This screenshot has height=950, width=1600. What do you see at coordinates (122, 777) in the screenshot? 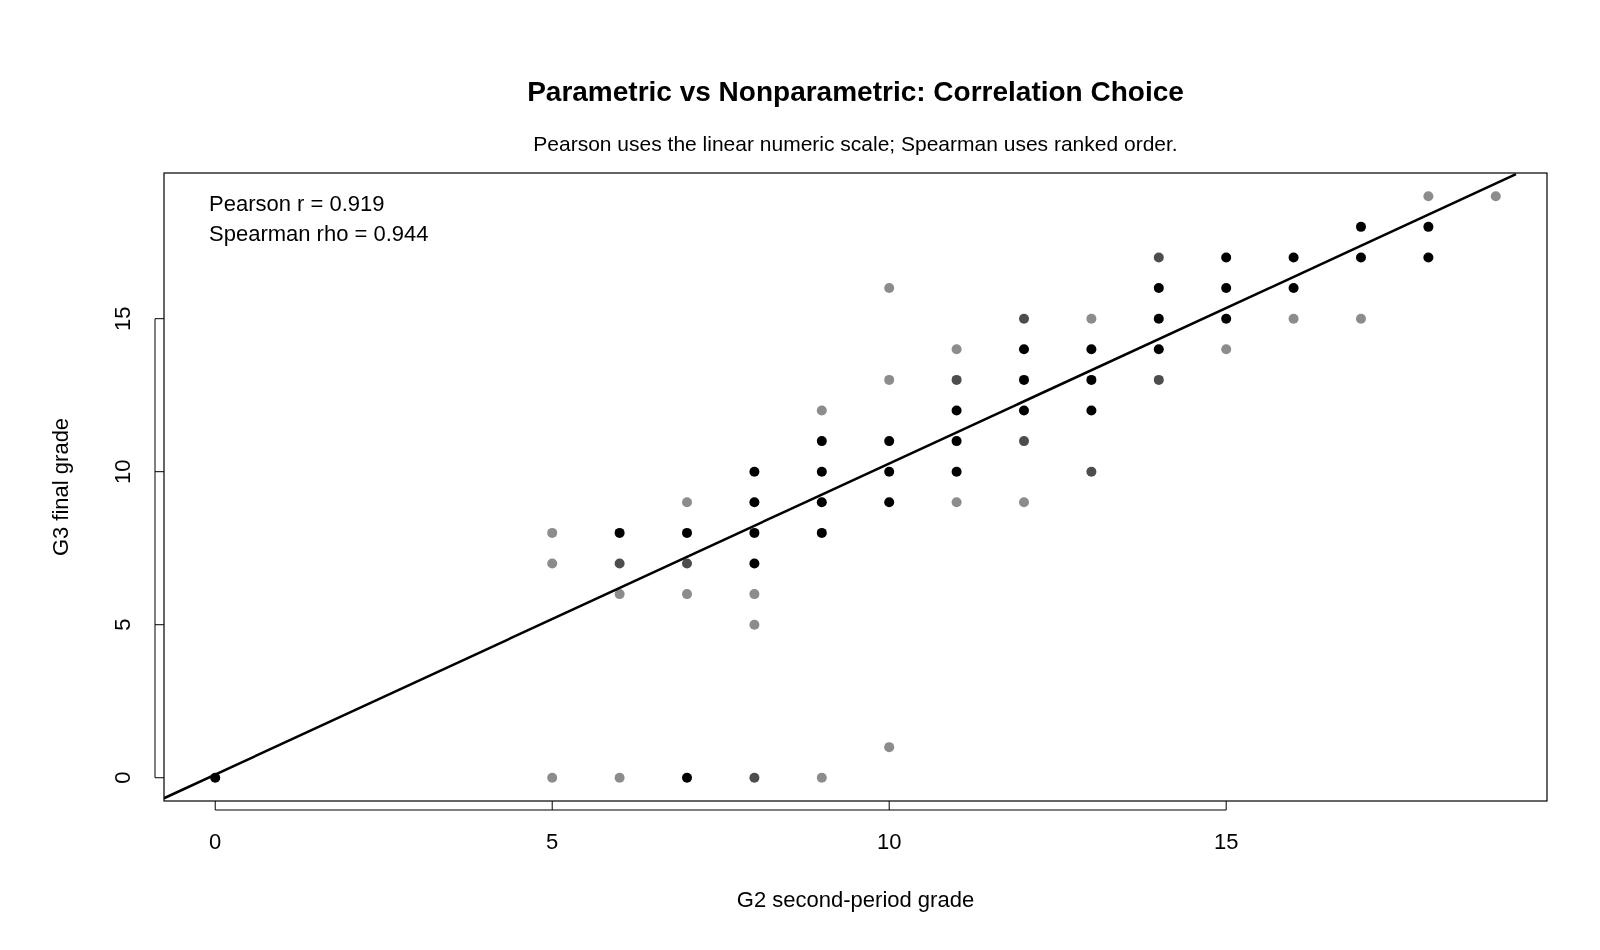
I see `y-tick-label: 0` at bounding box center [122, 777].